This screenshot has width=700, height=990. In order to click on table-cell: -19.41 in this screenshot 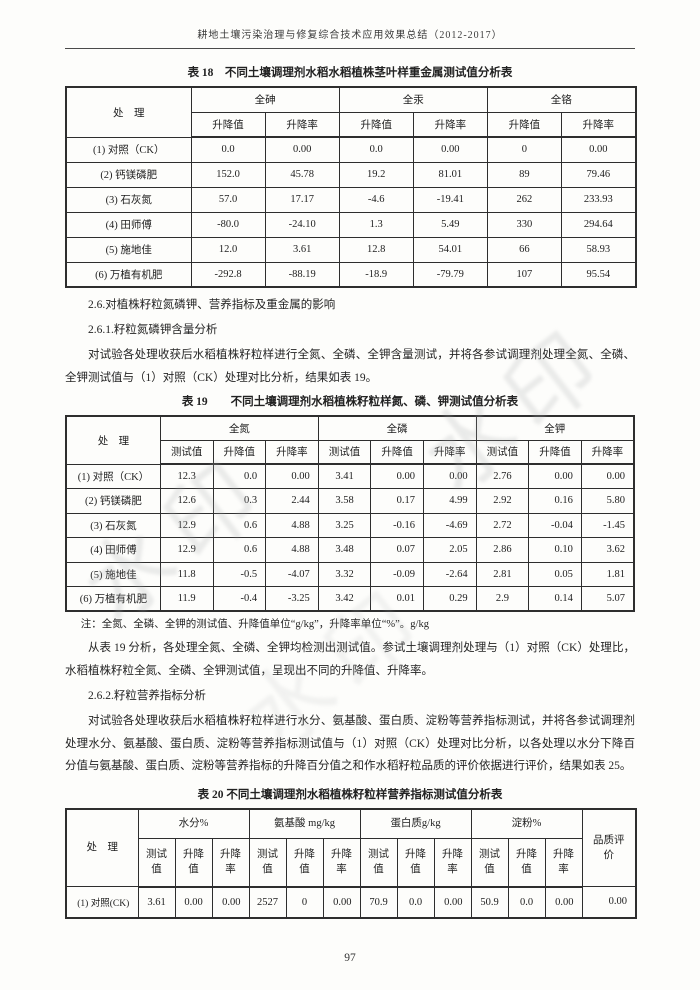, I will do `click(450, 199)`.